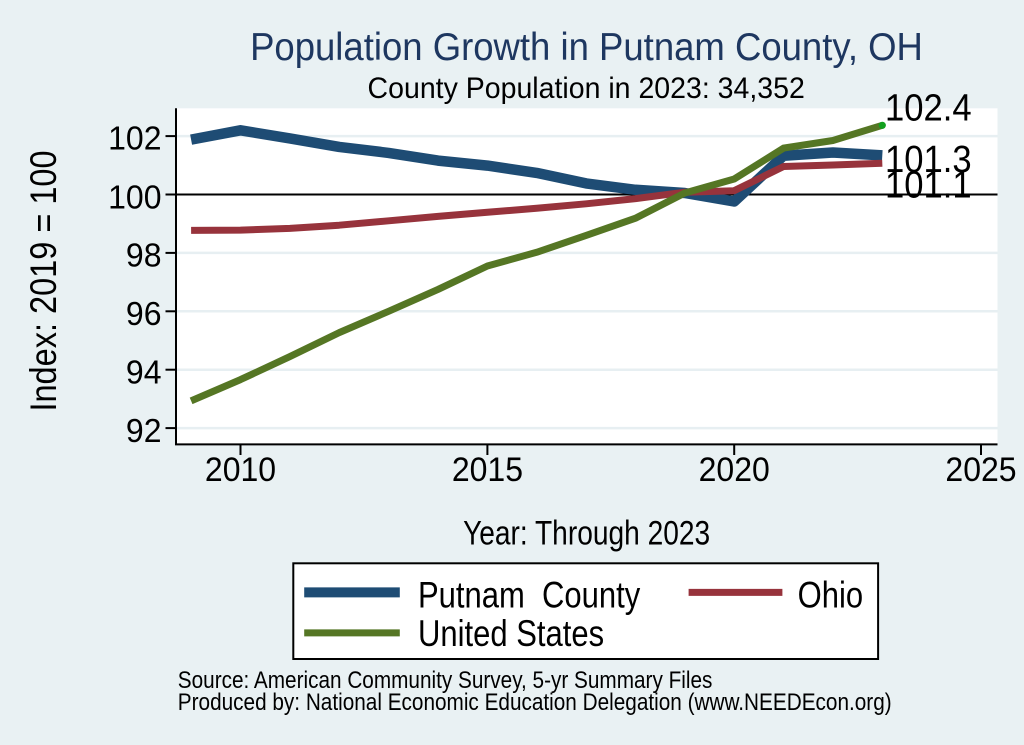 Image resolution: width=1024 pixels, height=745 pixels. Describe the element at coordinates (44, 280) in the screenshot. I see `svg-text: Index: 2019 = 100` at that location.